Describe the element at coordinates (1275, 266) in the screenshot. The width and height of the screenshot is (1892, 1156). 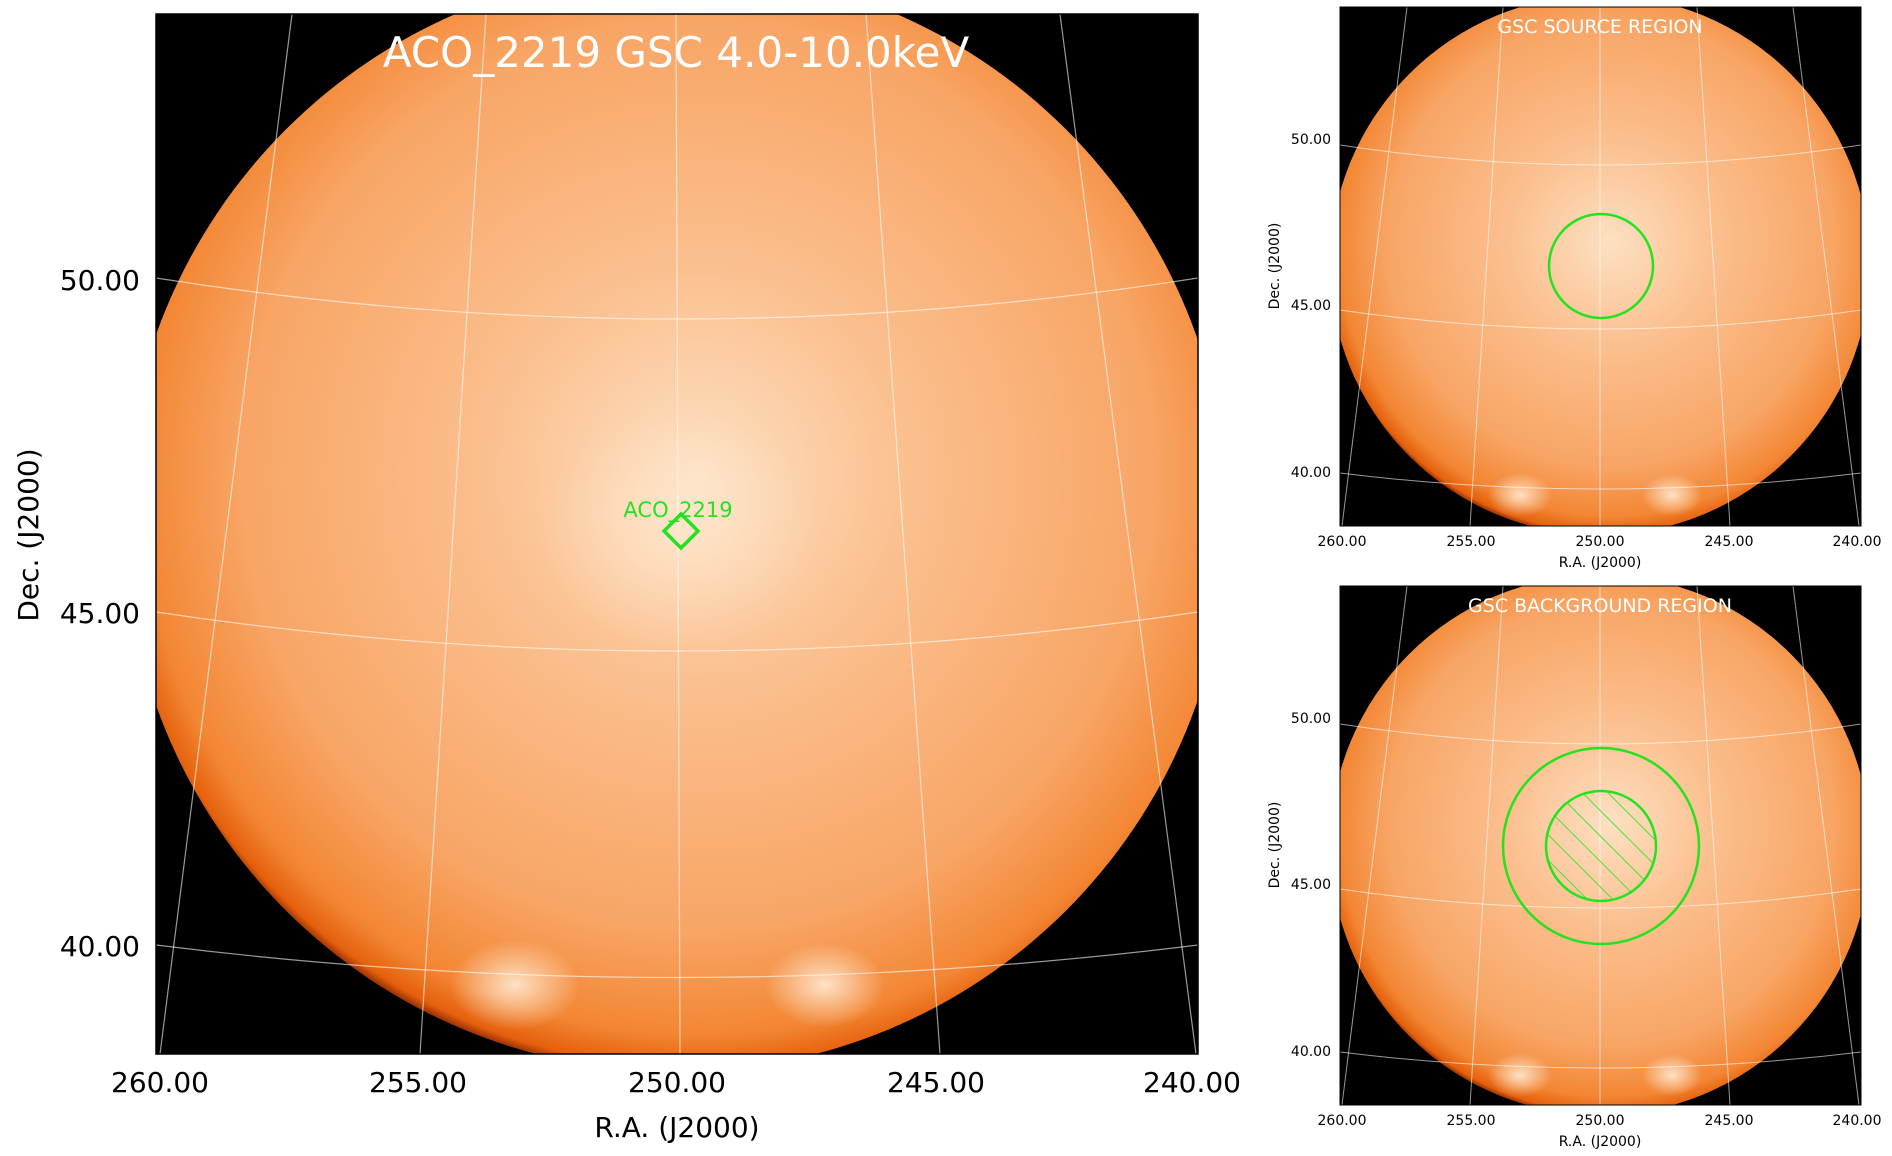
I see `source-y-axis-label: Dec. (J2000)` at that location.